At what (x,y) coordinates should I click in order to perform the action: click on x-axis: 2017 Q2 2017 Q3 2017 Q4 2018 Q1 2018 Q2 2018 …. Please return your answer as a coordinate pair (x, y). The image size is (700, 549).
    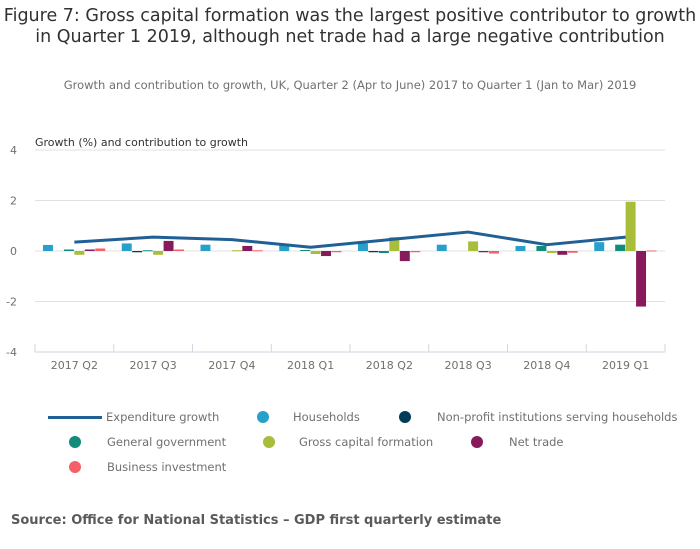
    Looking at the image, I should click on (350, 358).